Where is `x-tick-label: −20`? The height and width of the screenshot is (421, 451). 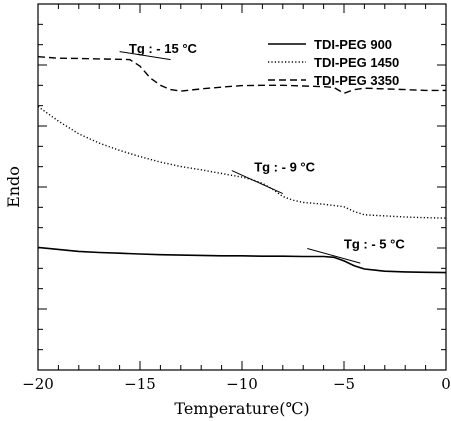 x-tick-label: −20 is located at coordinates (38, 384).